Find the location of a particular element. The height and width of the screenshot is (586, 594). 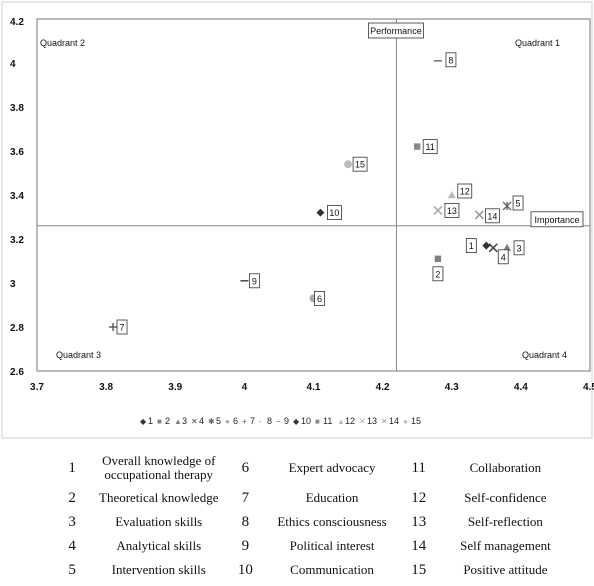

legend-label: 15 is located at coordinates (416, 421).